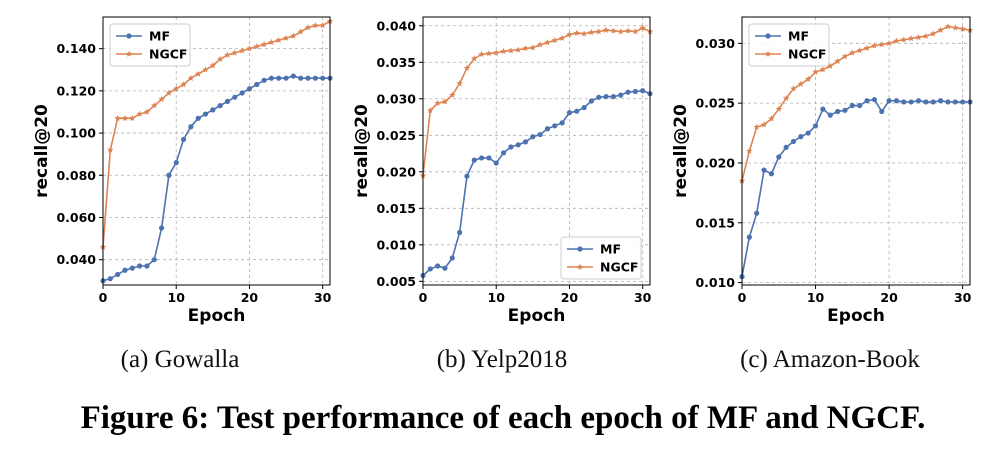  Describe the element at coordinates (76, 48) in the screenshot. I see `y-tick-label: 0.140` at that location.